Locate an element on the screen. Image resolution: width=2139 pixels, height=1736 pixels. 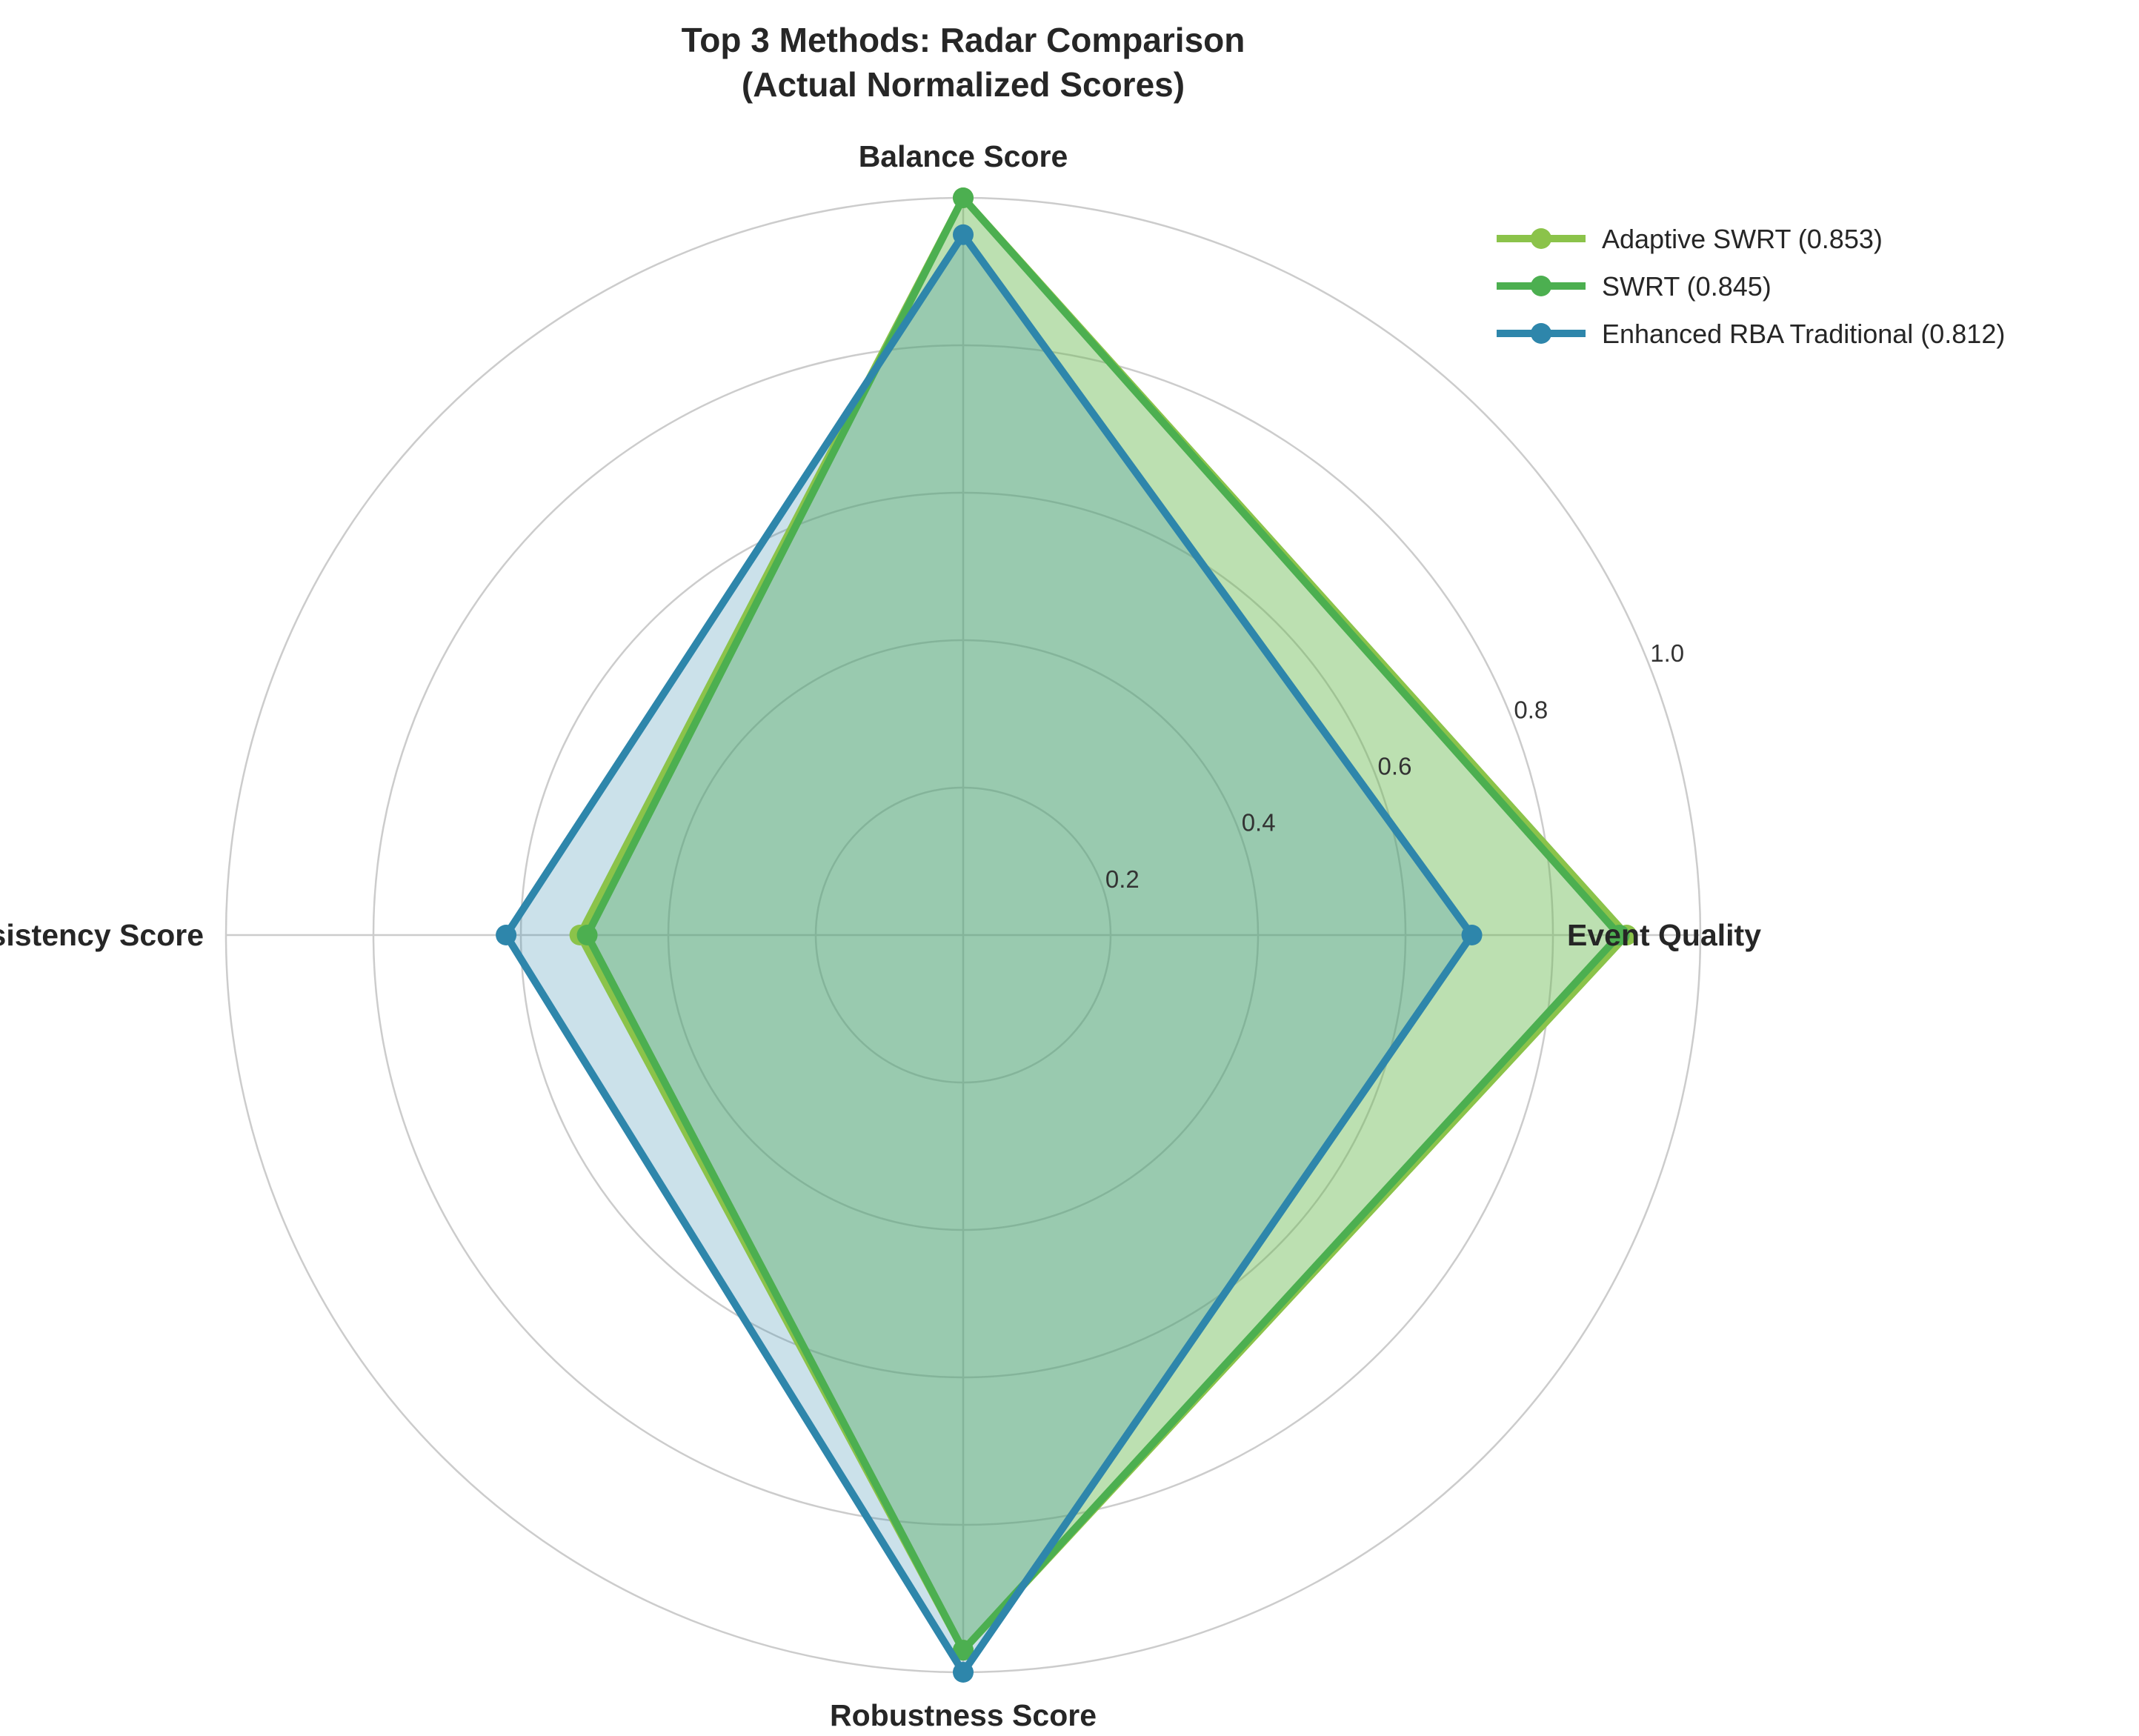
legend-item: Enhanced RBA Traditional (0.812) is located at coordinates (1751, 334).